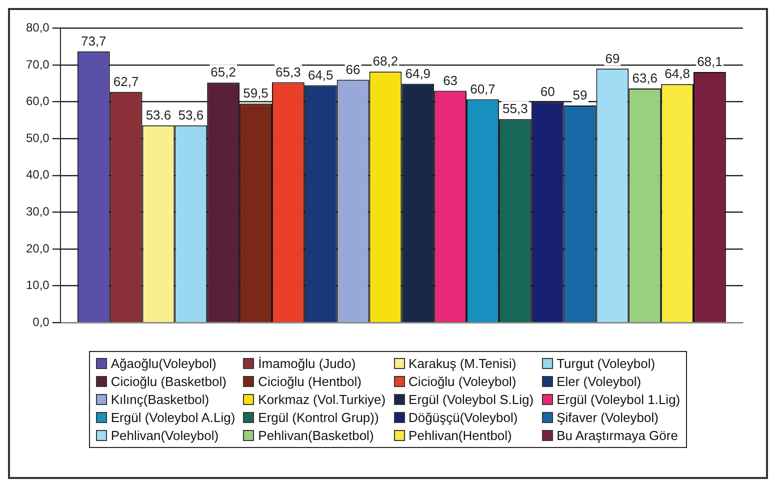  What do you see at coordinates (321, 74) in the screenshot?
I see `data-label: 64,5` at bounding box center [321, 74].